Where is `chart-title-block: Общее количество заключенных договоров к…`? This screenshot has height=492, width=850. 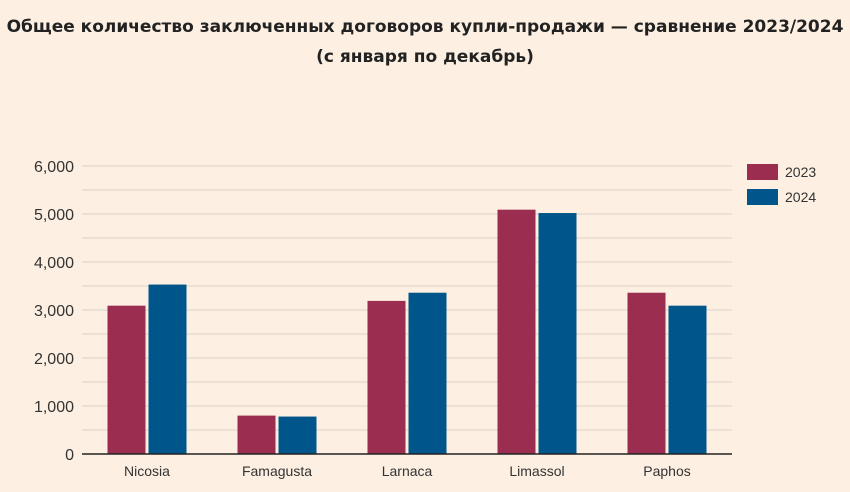 chart-title-block: Общее количество заключенных договоров к… is located at coordinates (425, 42).